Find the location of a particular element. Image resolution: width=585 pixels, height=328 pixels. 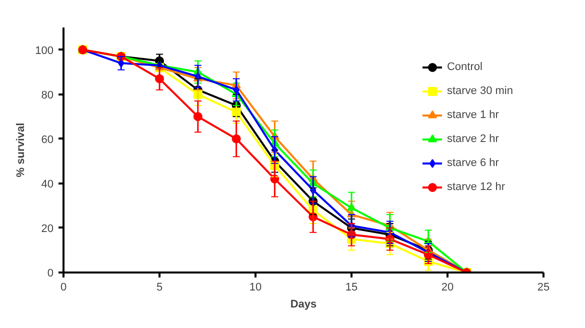

legend-label: starve 1 hr is located at coordinates (472, 115).